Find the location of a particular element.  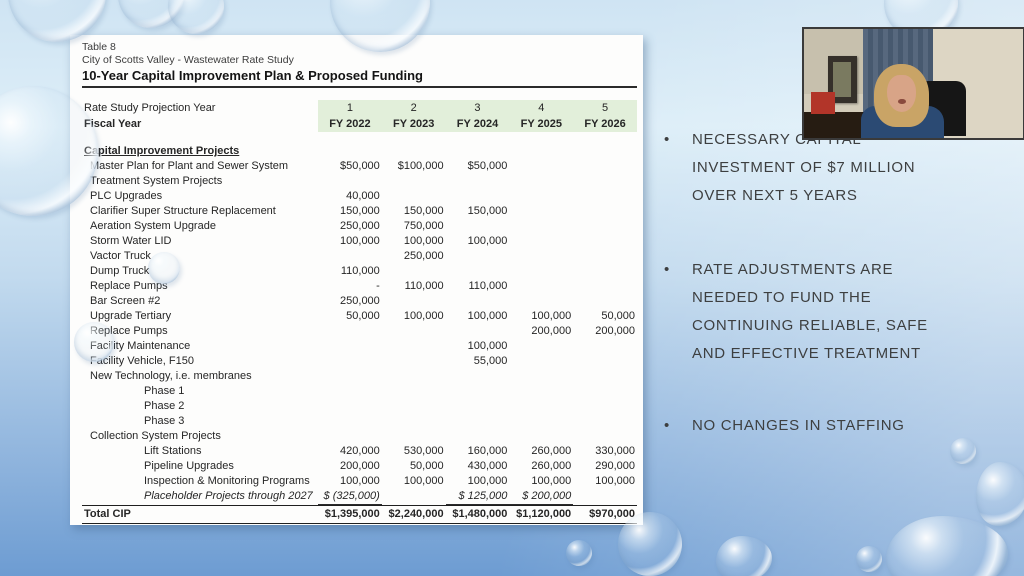

row-value-cell: 420,000 is located at coordinates (360, 451).